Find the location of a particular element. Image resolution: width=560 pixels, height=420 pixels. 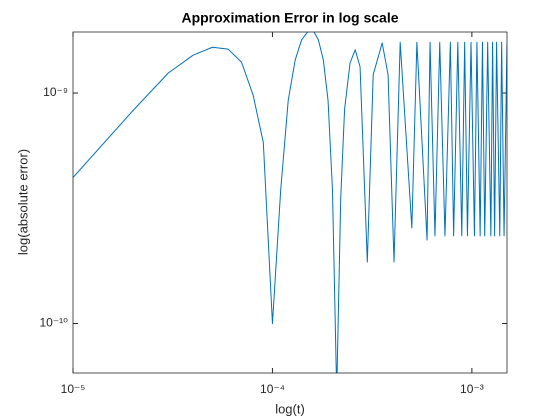

chart-title: Approximation Error in log scale is located at coordinates (289, 18).